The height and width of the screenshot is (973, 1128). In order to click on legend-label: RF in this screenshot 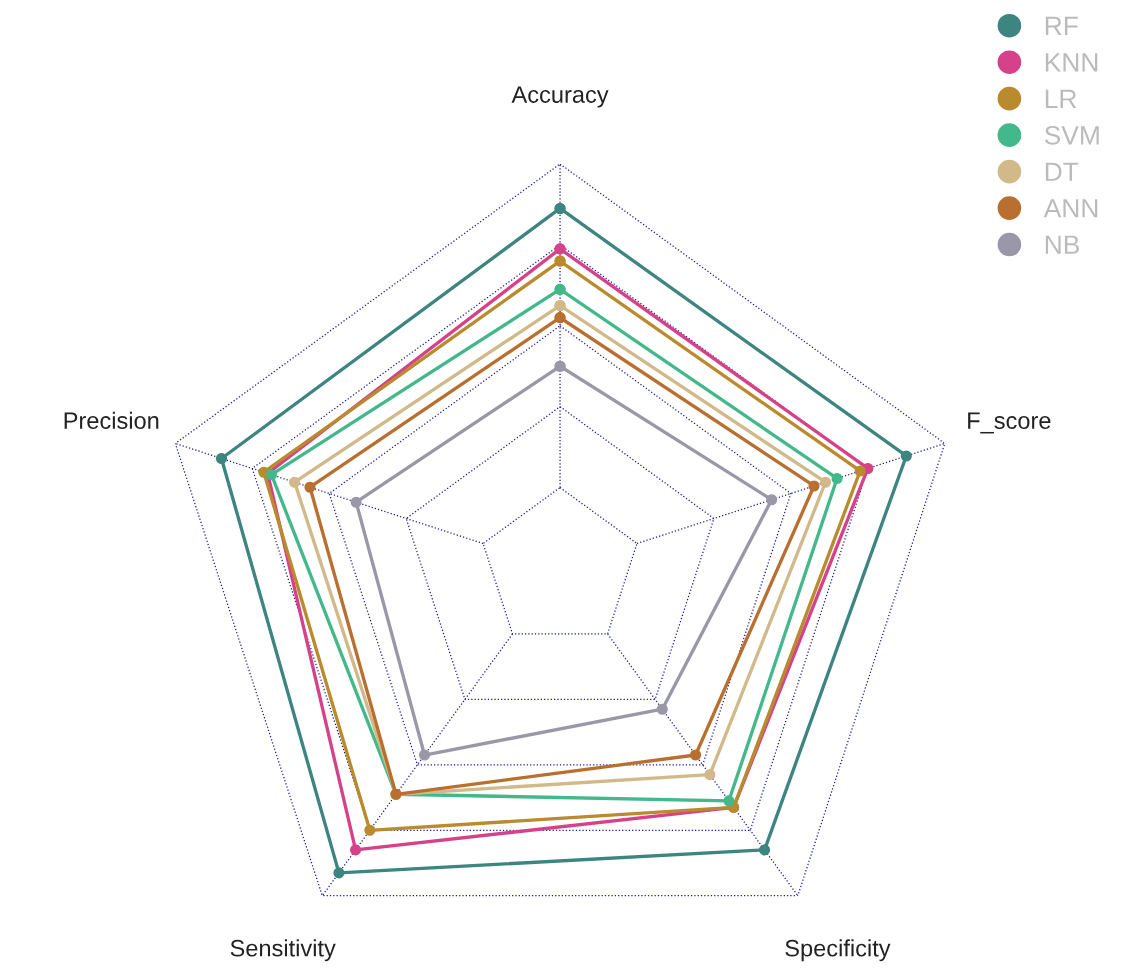, I will do `click(1061, 25)`.